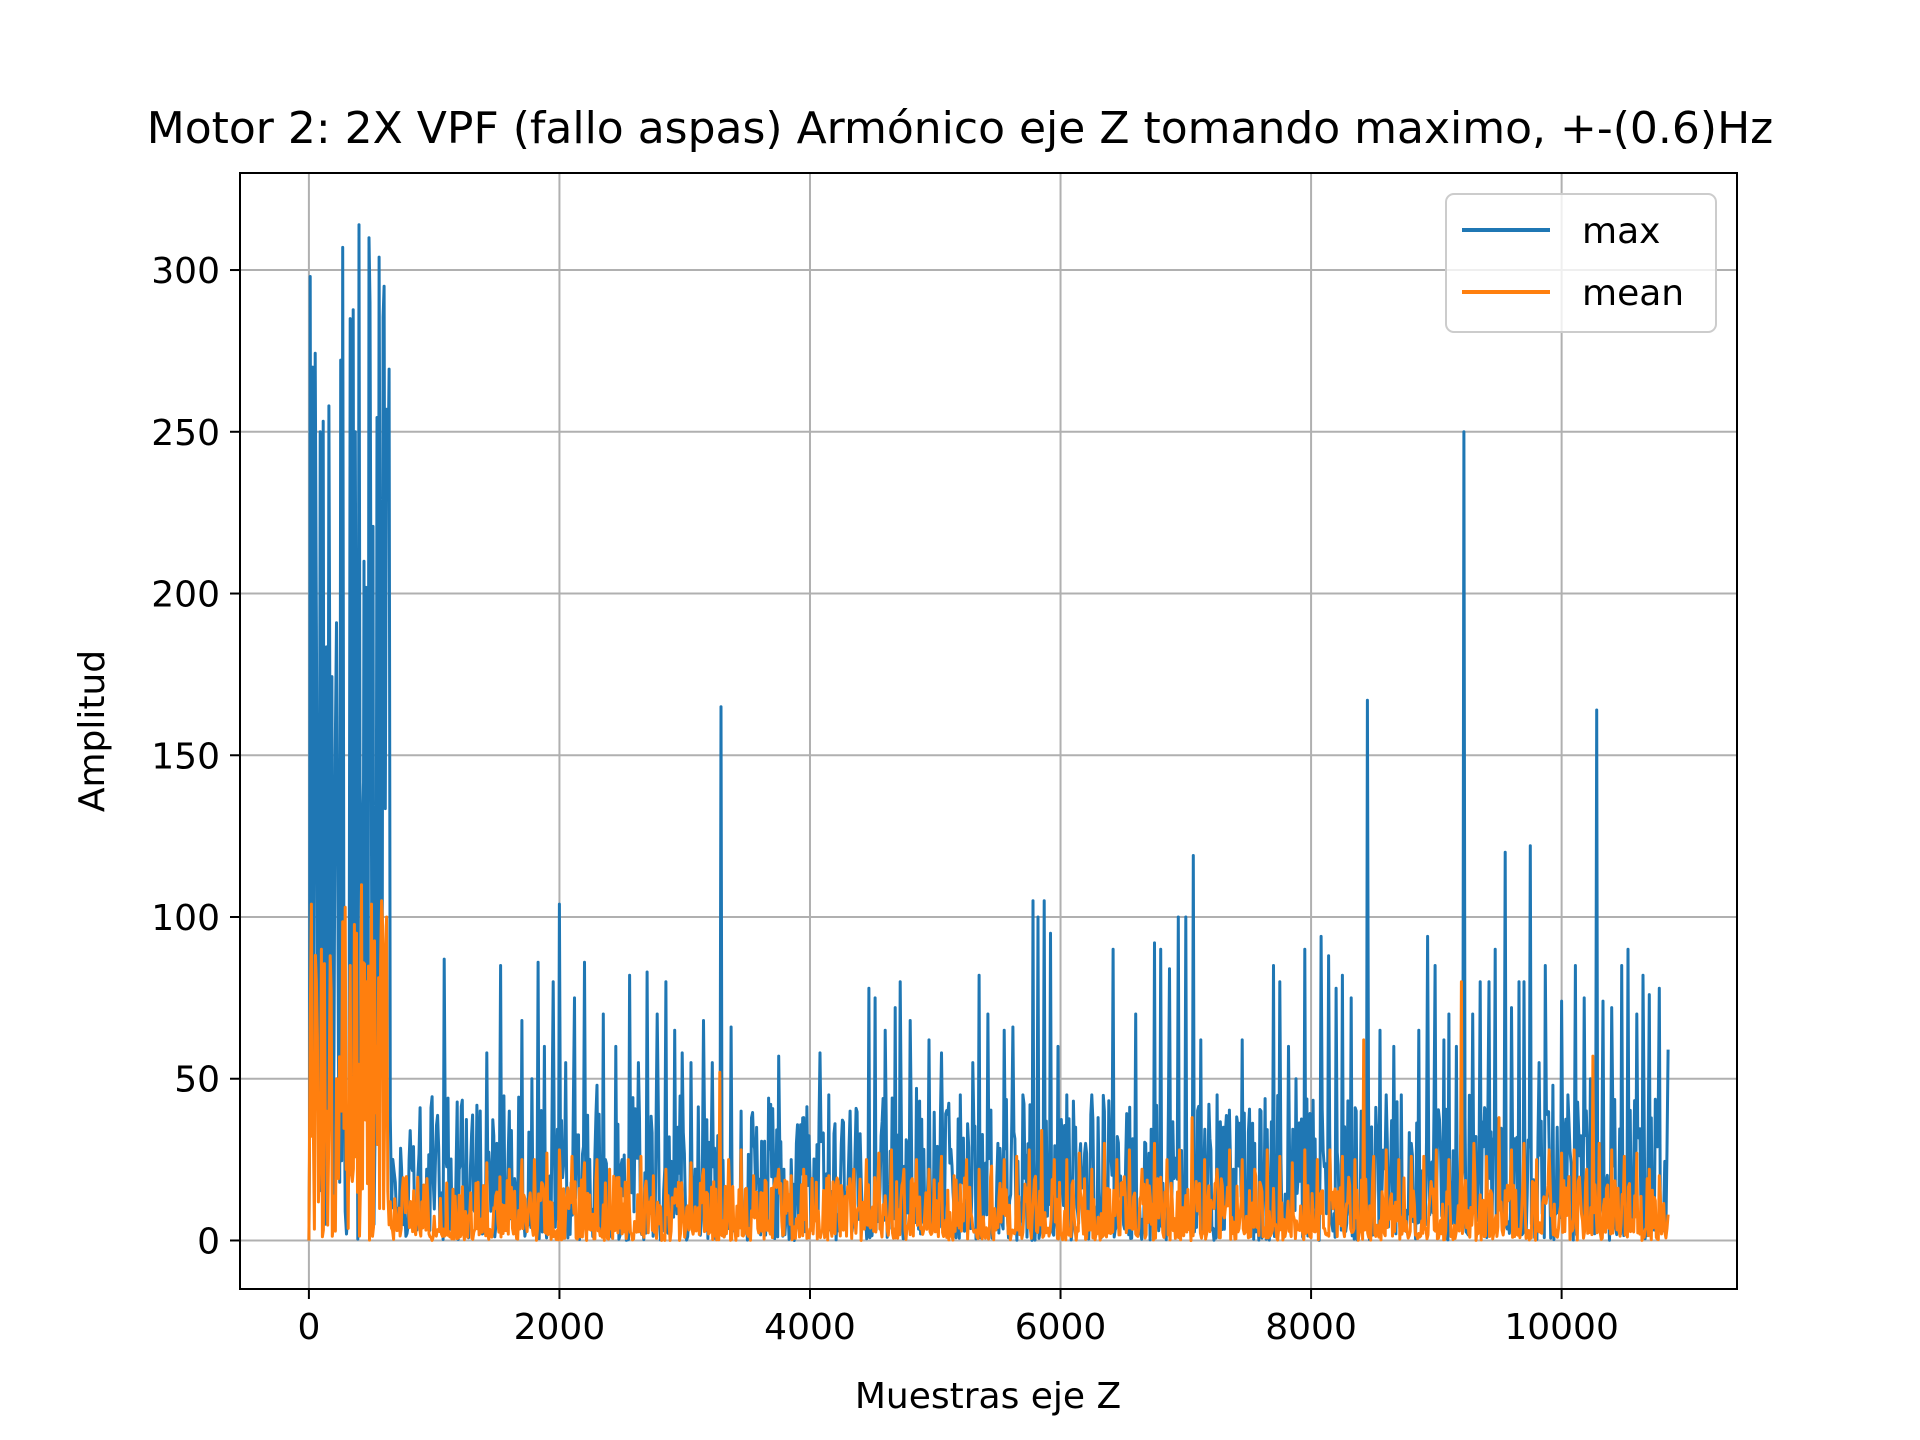  What do you see at coordinates (1061, 1327) in the screenshot?
I see `x-tick-label: 6000` at bounding box center [1061, 1327].